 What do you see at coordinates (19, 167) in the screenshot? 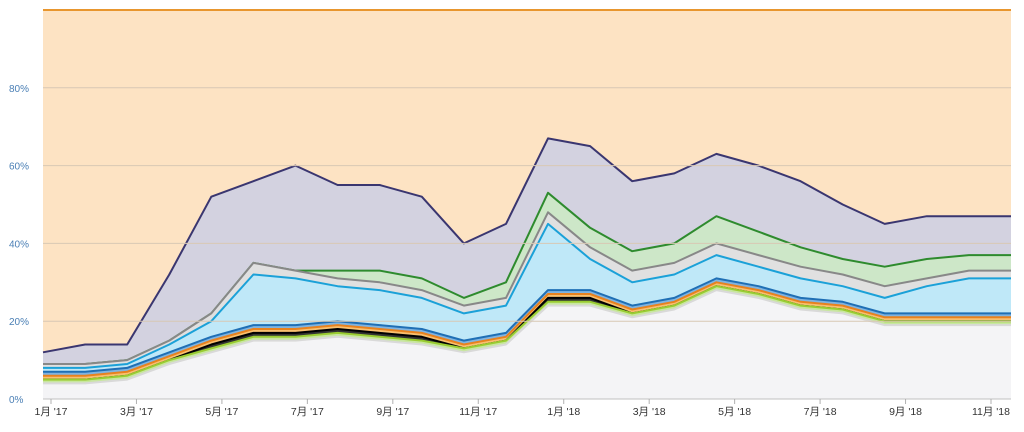
I see `y-tick-label: 60%` at bounding box center [19, 167].